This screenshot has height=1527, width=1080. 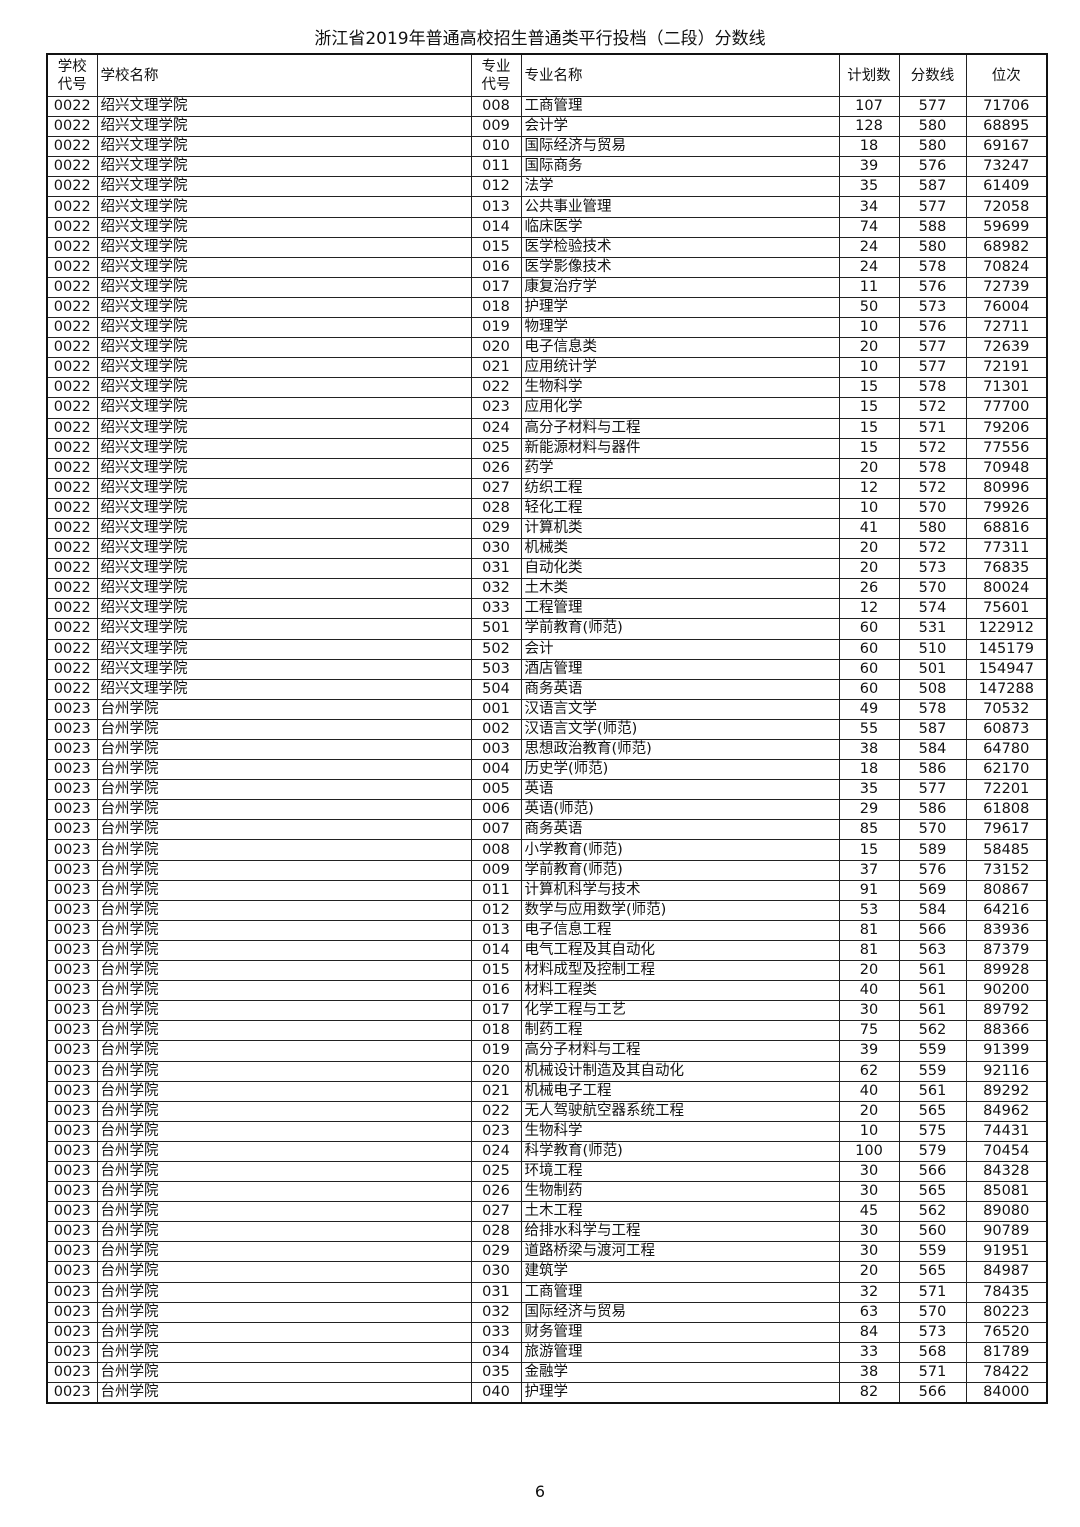 I want to click on cell-major-name: 商务英语, so click(x=680, y=689).